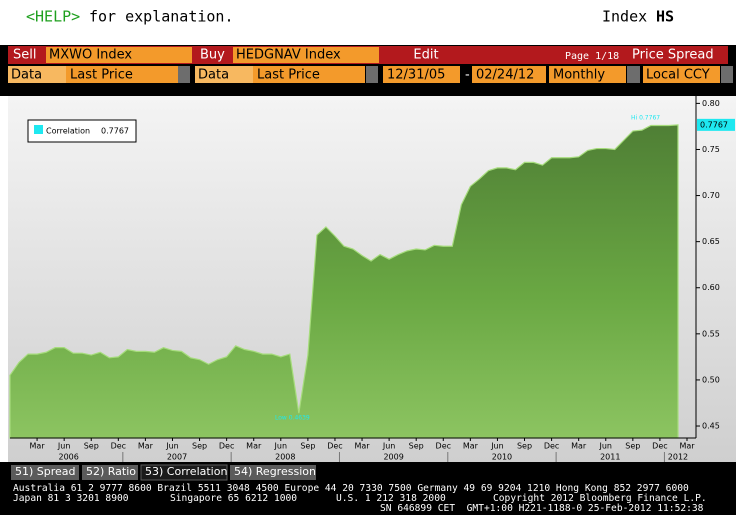 This screenshot has height=527, width=736. What do you see at coordinates (285, 457) in the screenshot?
I see `year-label: 2008` at bounding box center [285, 457].